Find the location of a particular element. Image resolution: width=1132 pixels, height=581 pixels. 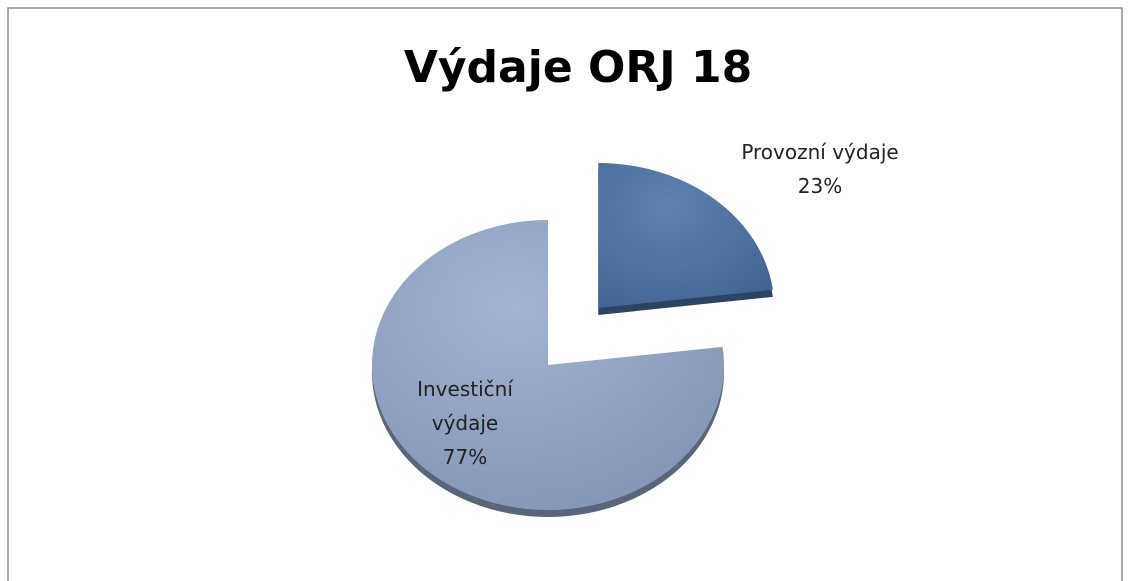

chart-title: Výdaje ORJ 18 is located at coordinates (578, 67).